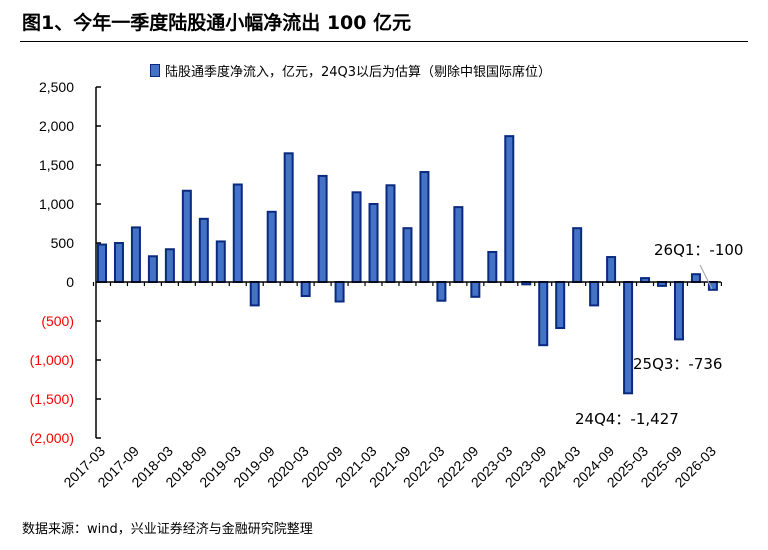 Image resolution: width=768 pixels, height=550 pixels. Describe the element at coordinates (167, 529) in the screenshot. I see `source-note: 数据来源：wind，兴业证券经济与金融研究院整理` at that location.